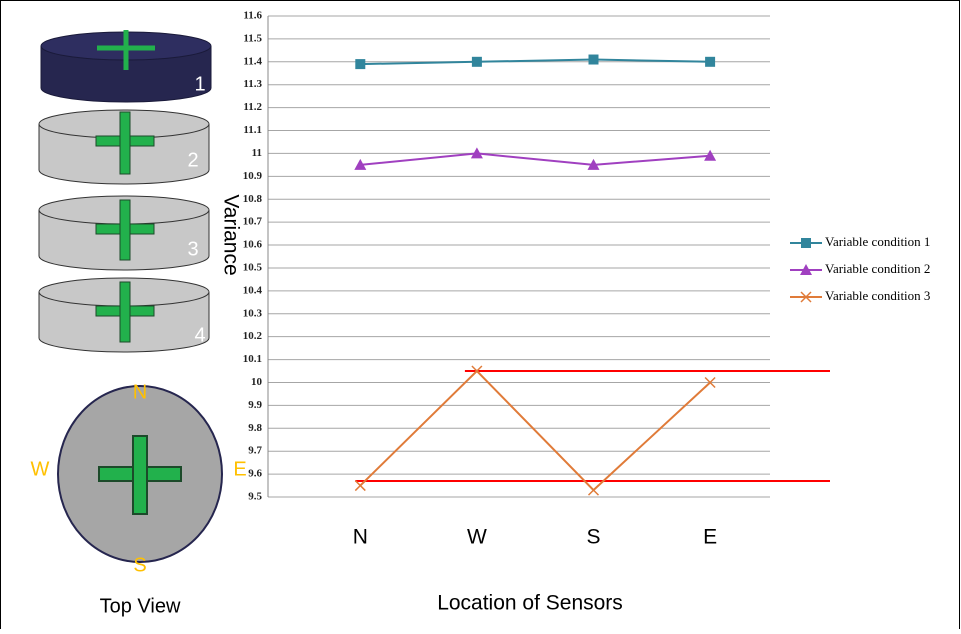  Describe the element at coordinates (40, 469) in the screenshot. I see `compass-label: W` at that location.